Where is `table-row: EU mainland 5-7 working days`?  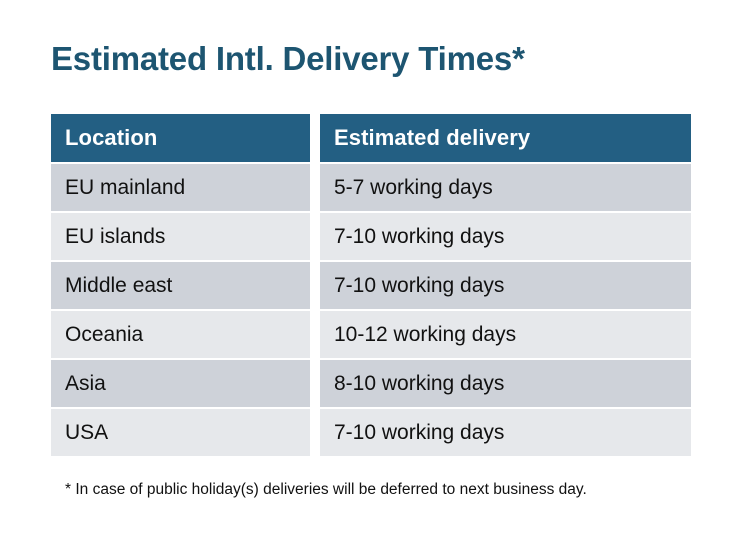 table-row: EU mainland 5-7 working days is located at coordinates (371, 187).